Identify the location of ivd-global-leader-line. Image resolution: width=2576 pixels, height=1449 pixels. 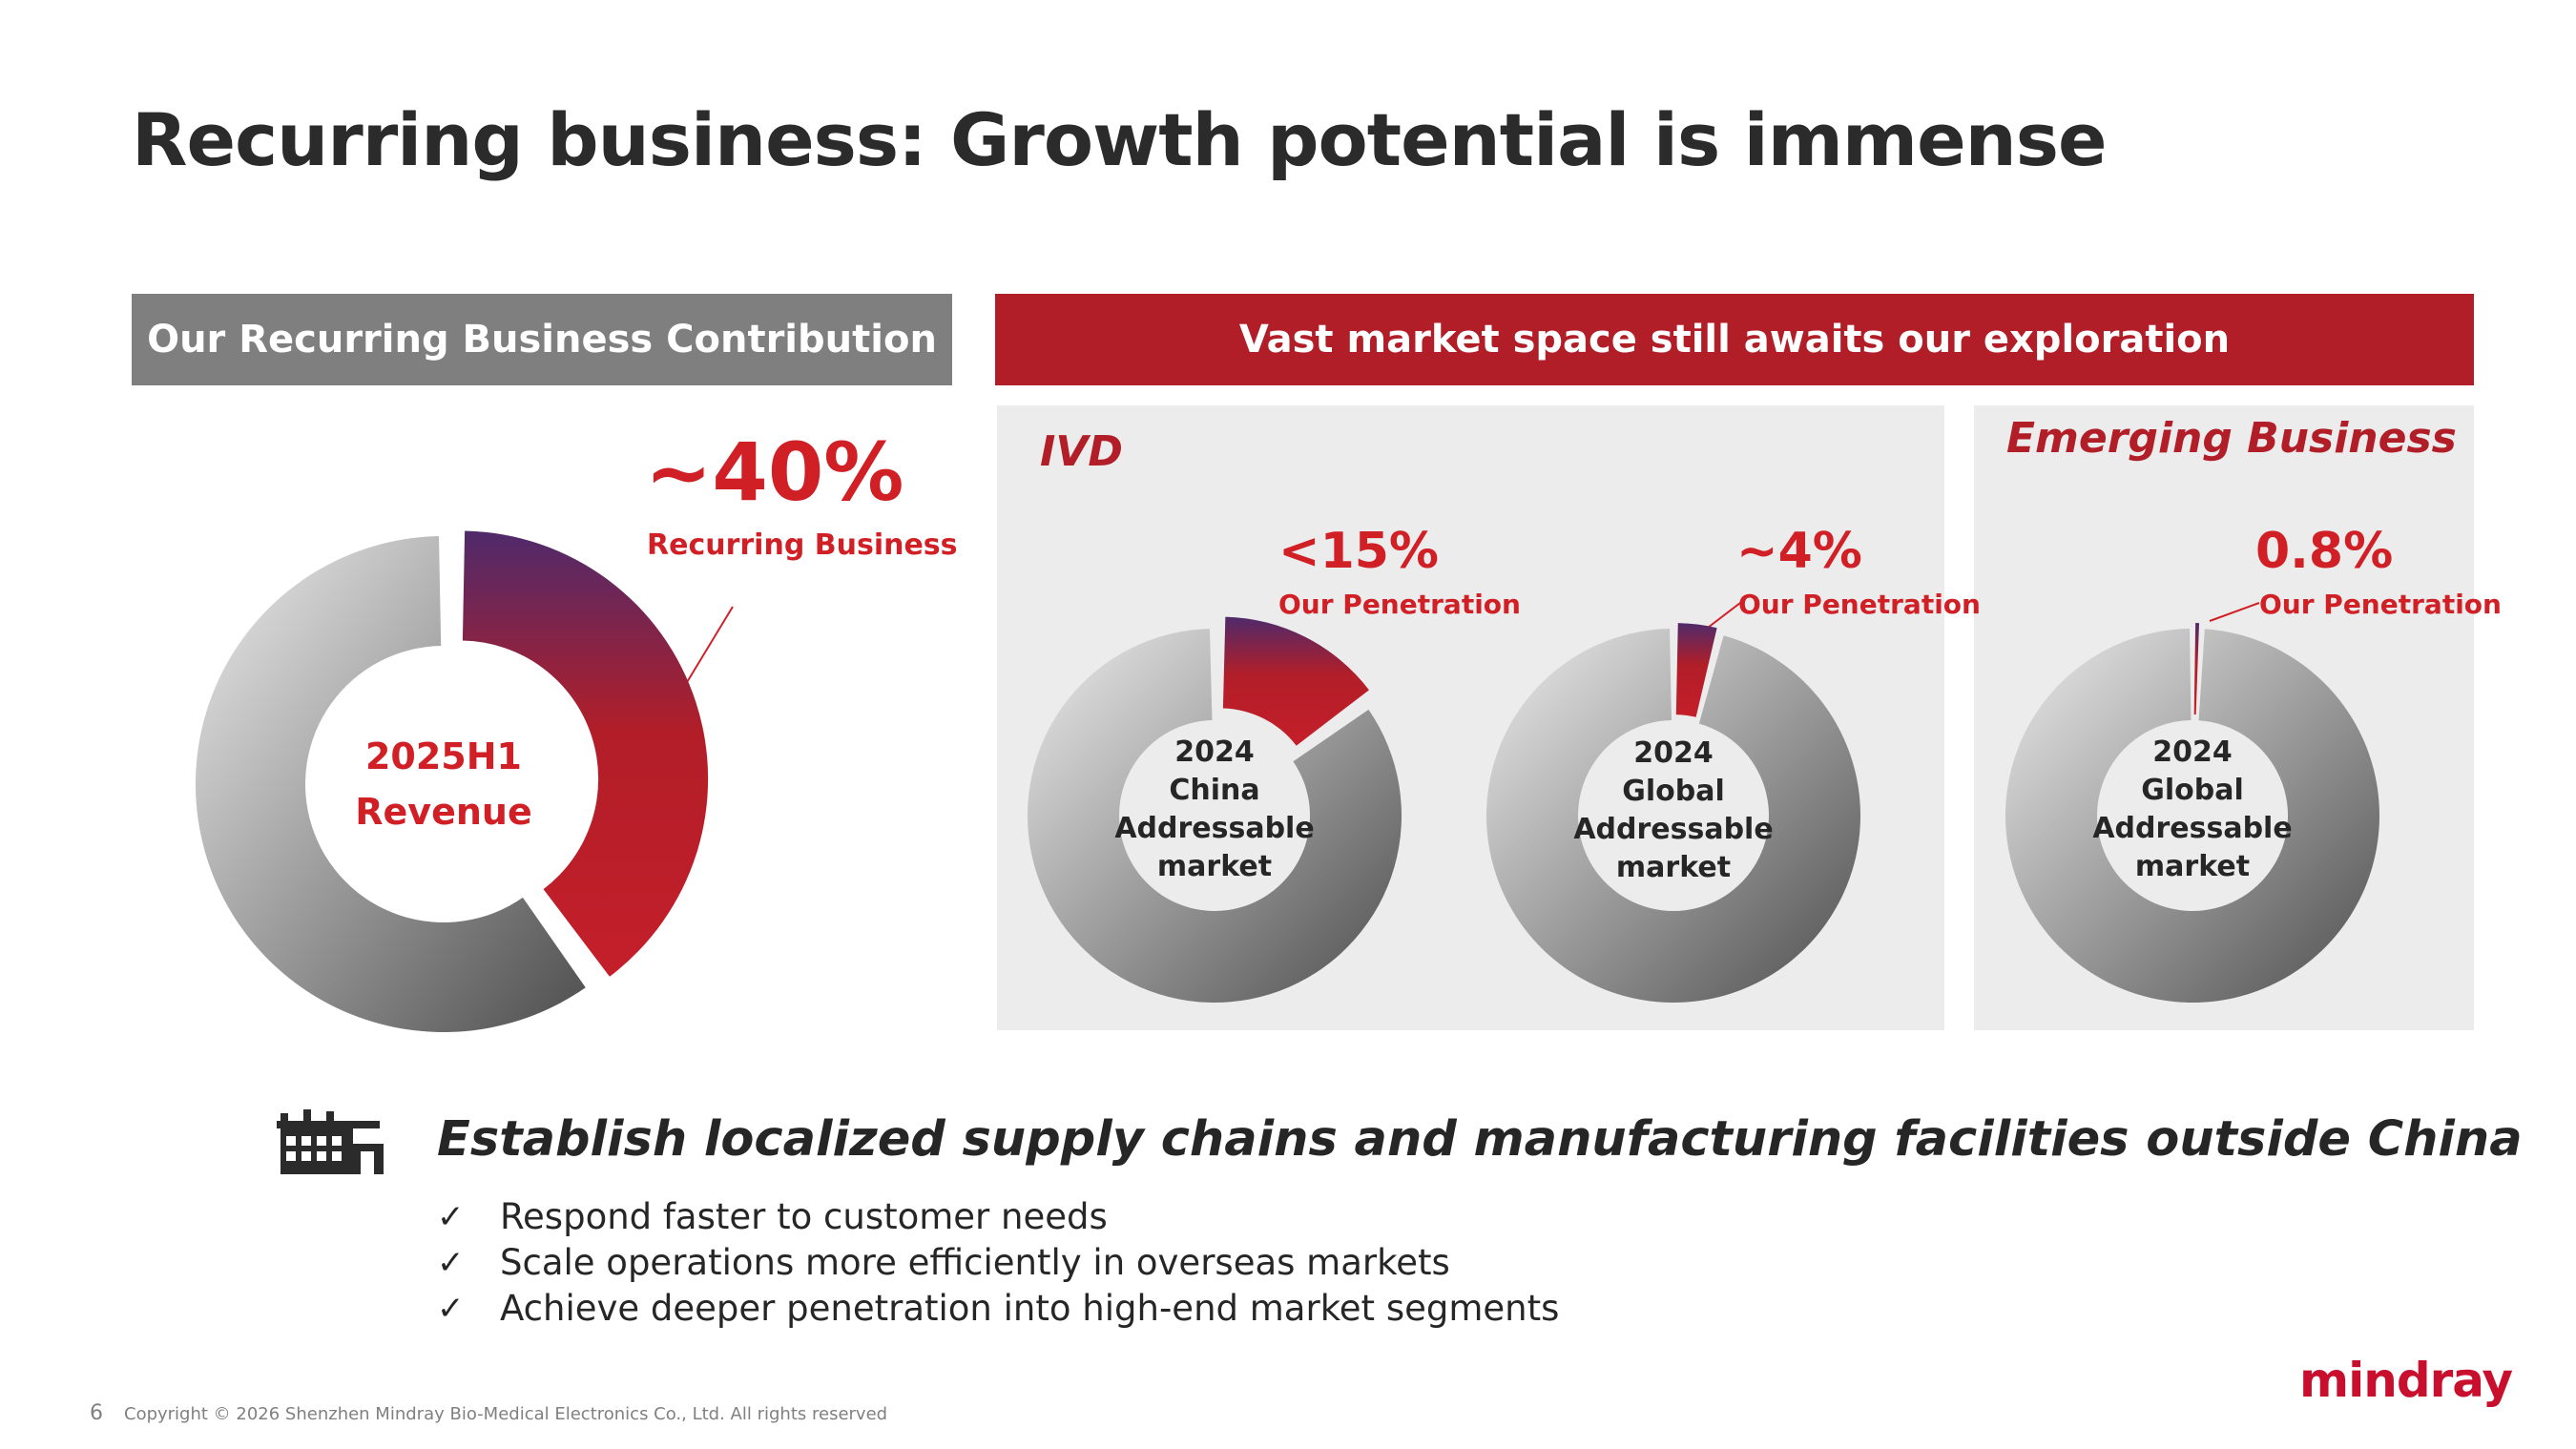
(1724, 615).